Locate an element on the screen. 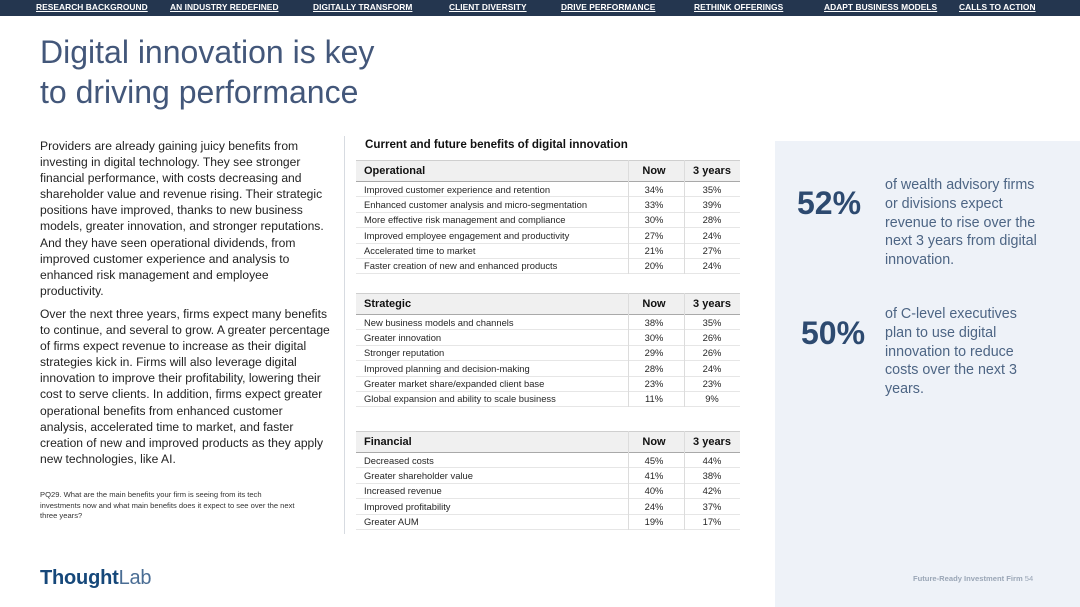 The width and height of the screenshot is (1080, 607). row-now: 33% is located at coordinates (654, 204).